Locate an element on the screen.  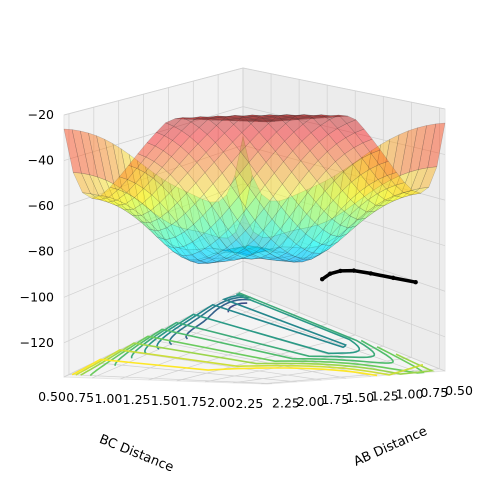
z-tick-label: −120 is located at coordinates (37, 342).